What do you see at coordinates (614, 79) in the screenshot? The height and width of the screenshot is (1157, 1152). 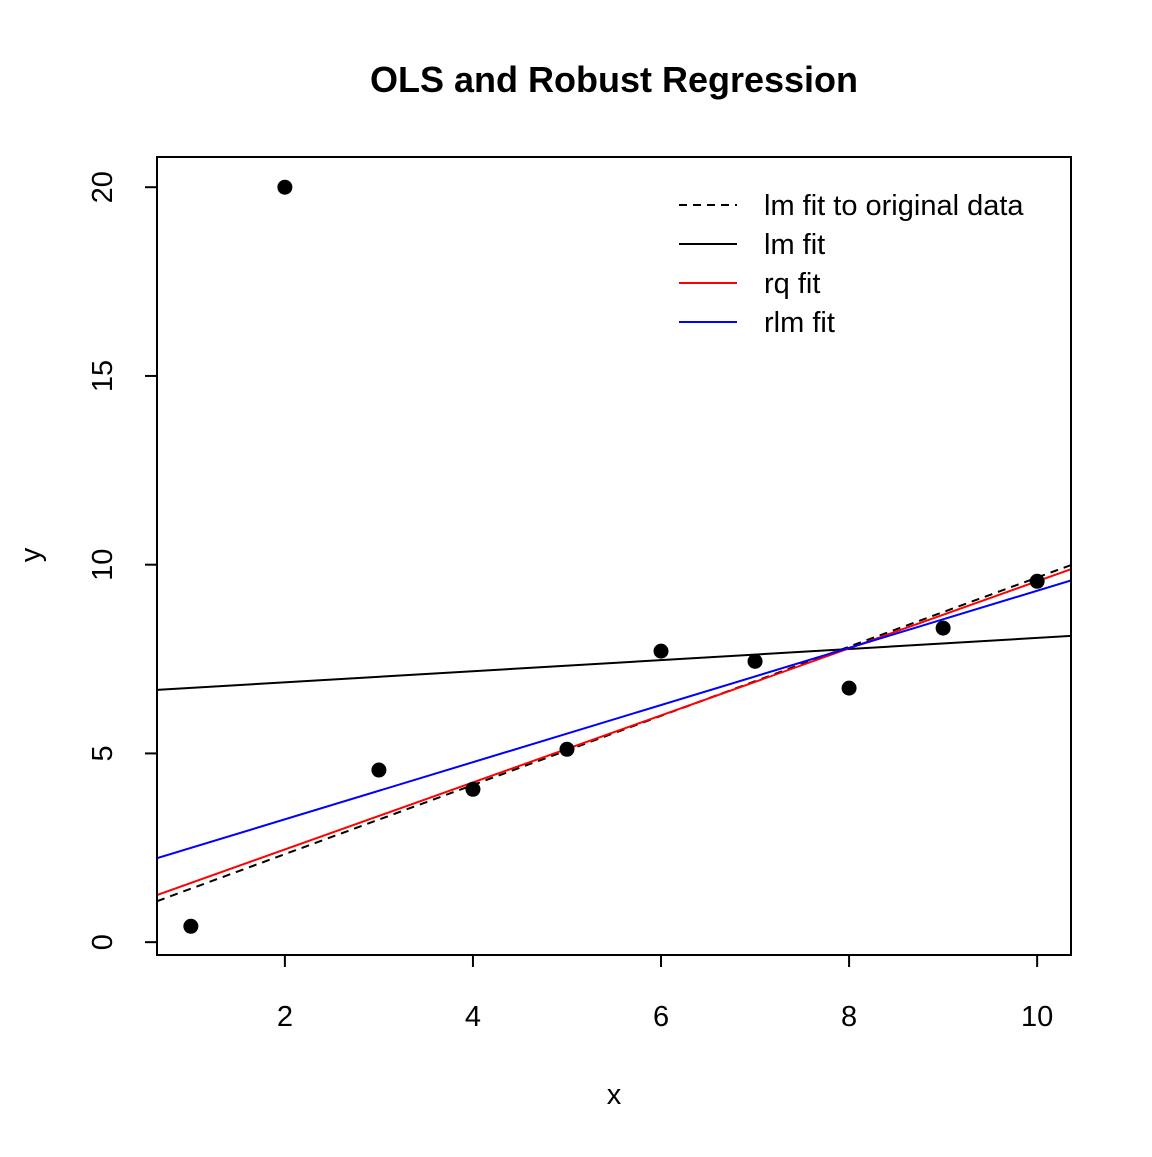 I see `chart-title: OLS and Robust Regression` at bounding box center [614, 79].